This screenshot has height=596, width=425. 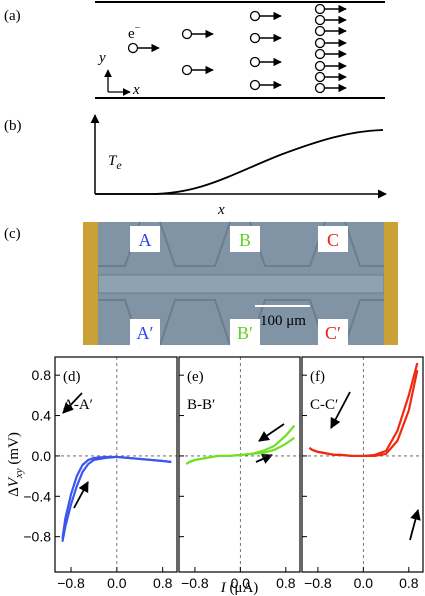 I want to click on contact-label: C′, so click(x=333, y=333).